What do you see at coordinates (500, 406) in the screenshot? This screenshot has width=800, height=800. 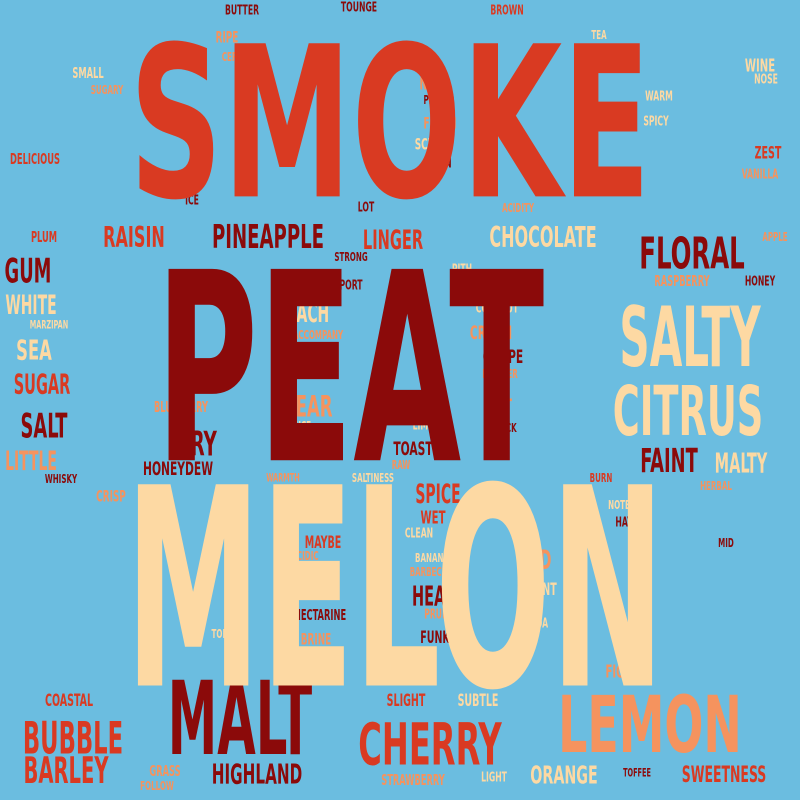 I see `word-cut: CUT` at bounding box center [500, 406].